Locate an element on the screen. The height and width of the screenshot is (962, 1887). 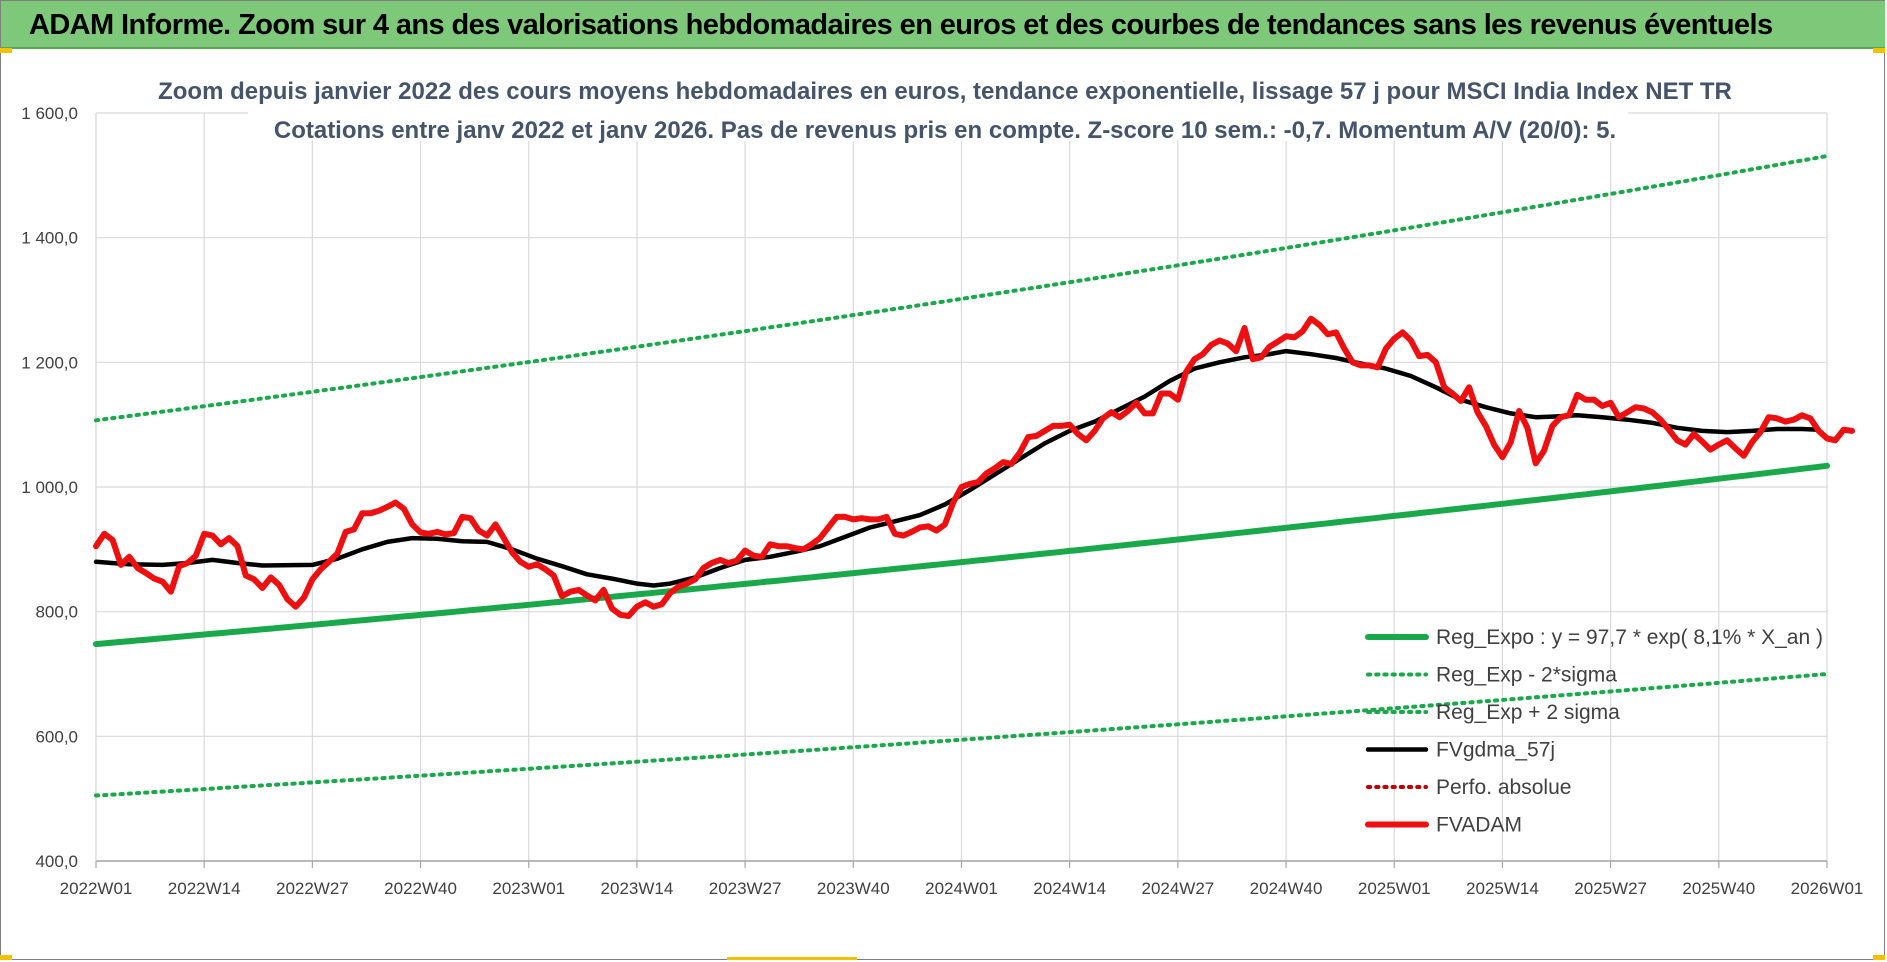
legend-label: Reg_Expo : y = 97,7 * exp( 8,1% * X_an ) is located at coordinates (1629, 637).